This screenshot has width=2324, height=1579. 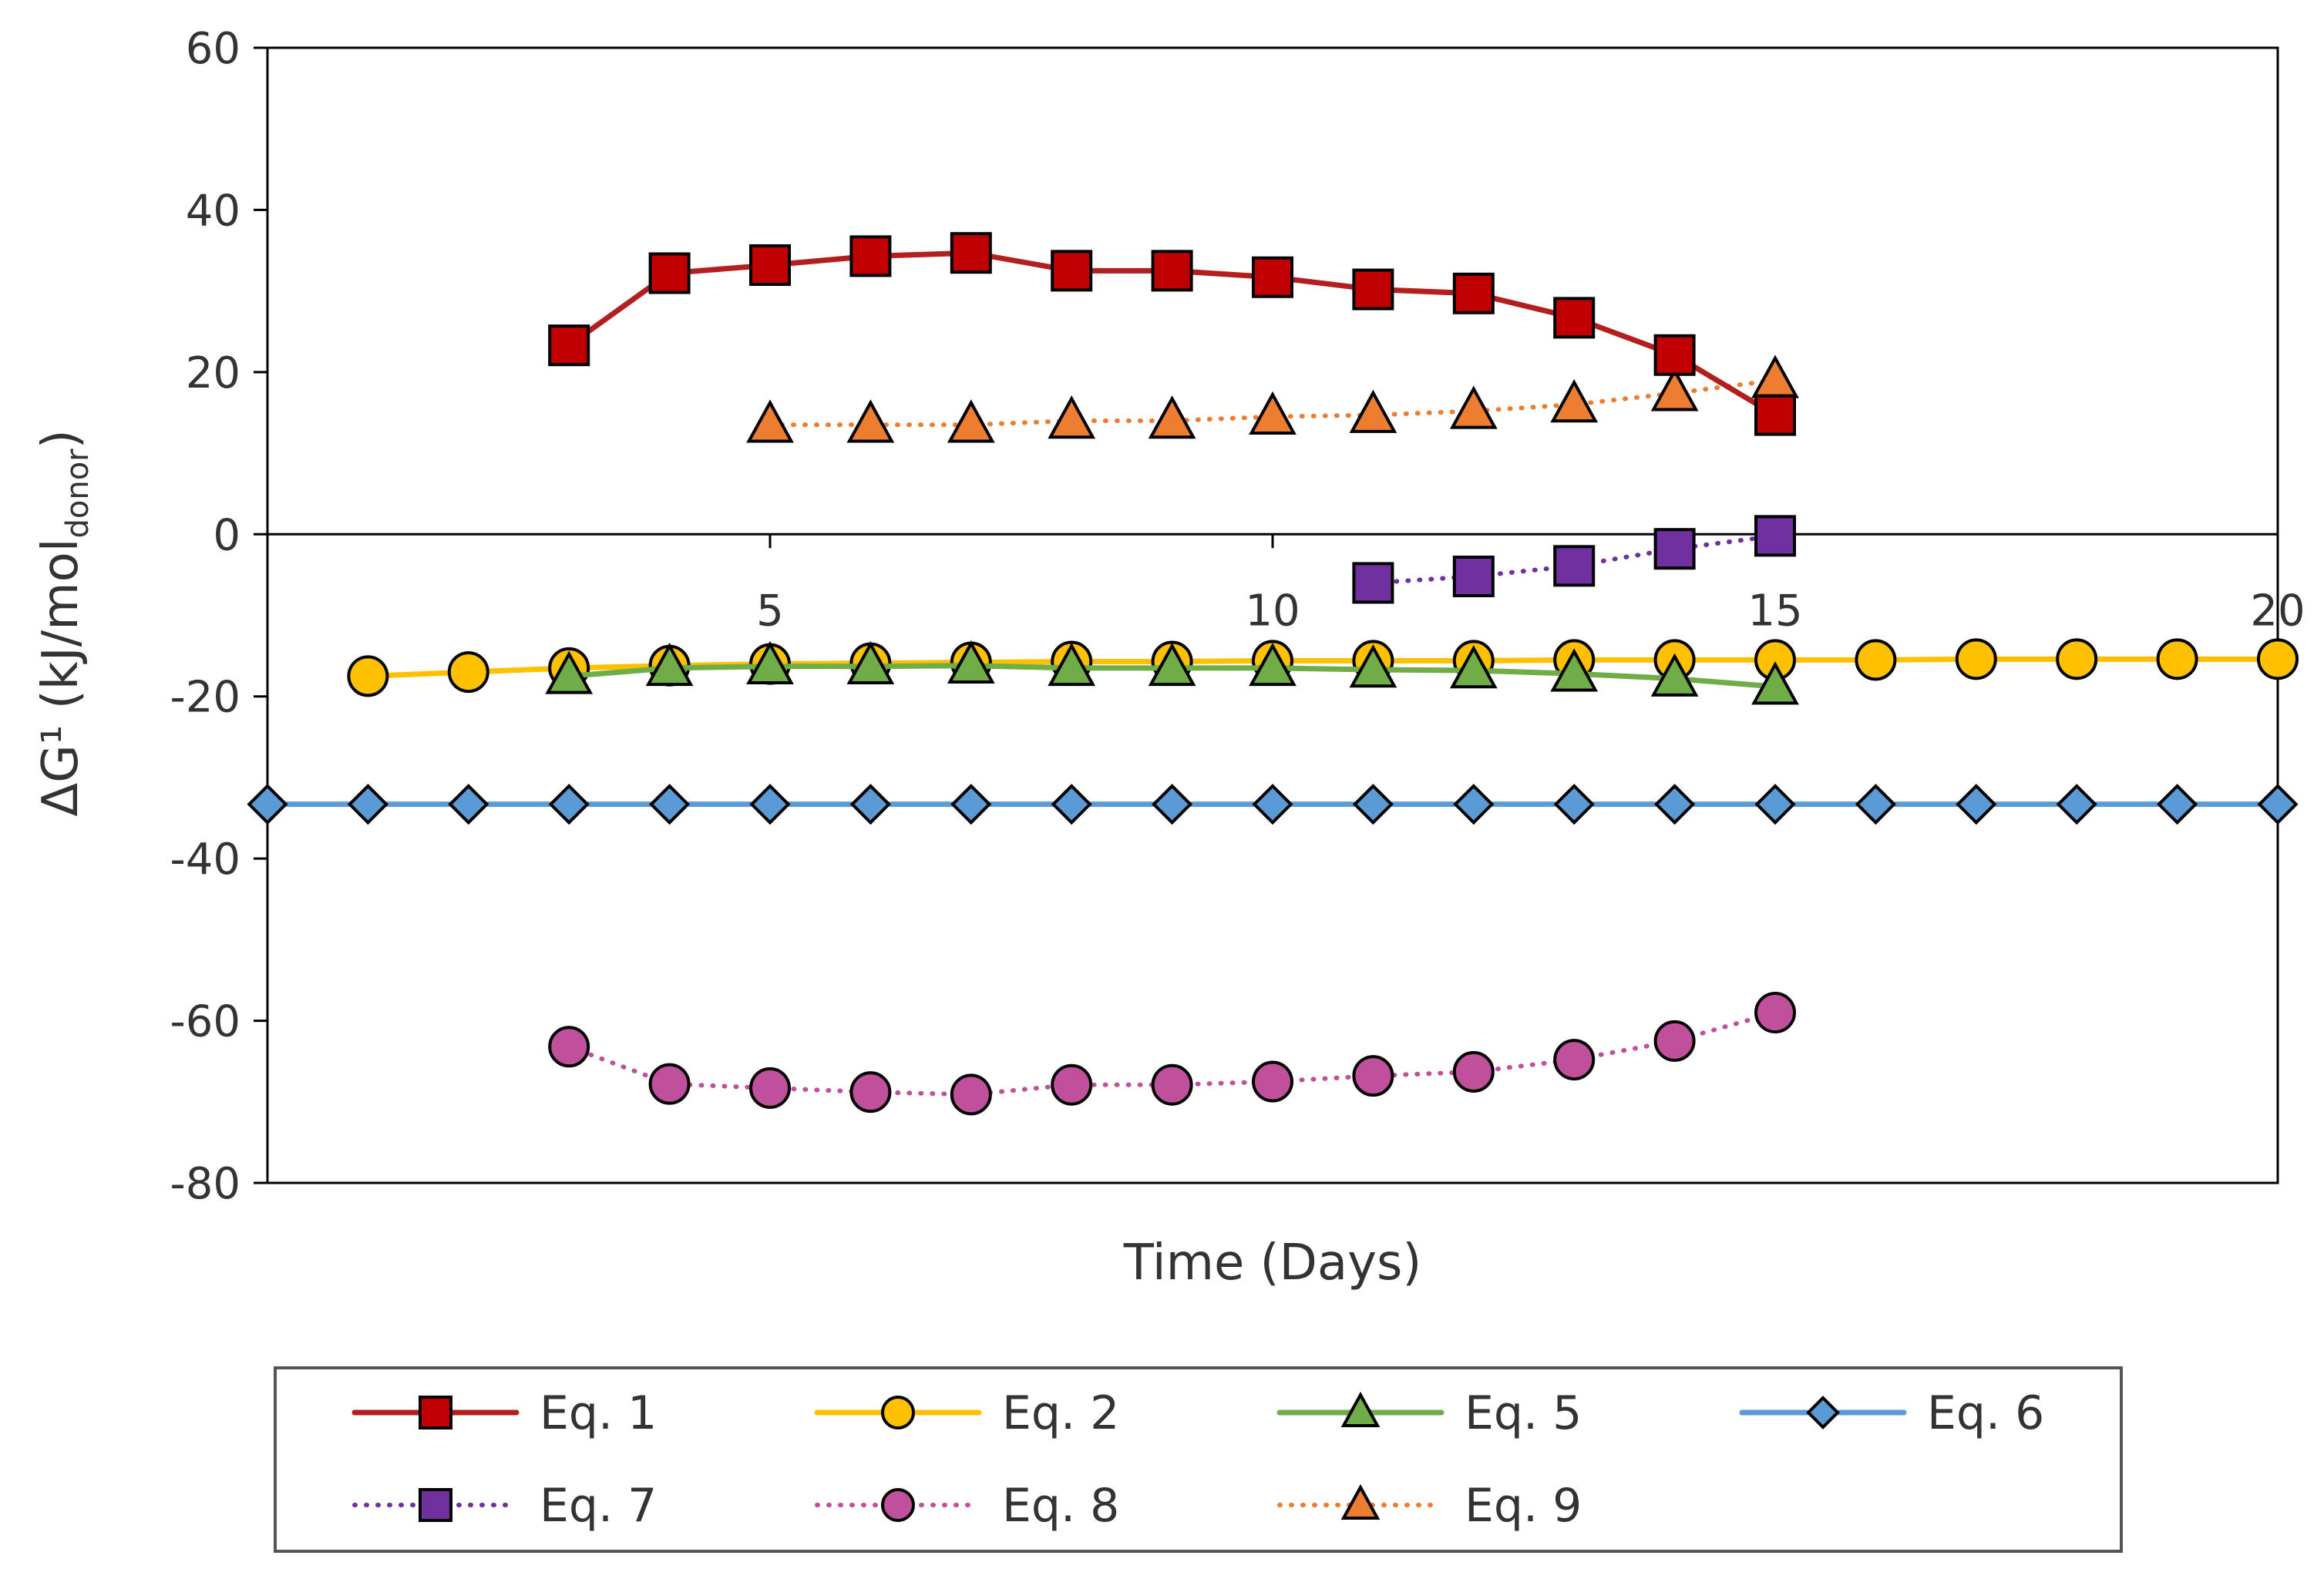 What do you see at coordinates (598, 1506) in the screenshot?
I see `legend-label: Eq. 7` at bounding box center [598, 1506].